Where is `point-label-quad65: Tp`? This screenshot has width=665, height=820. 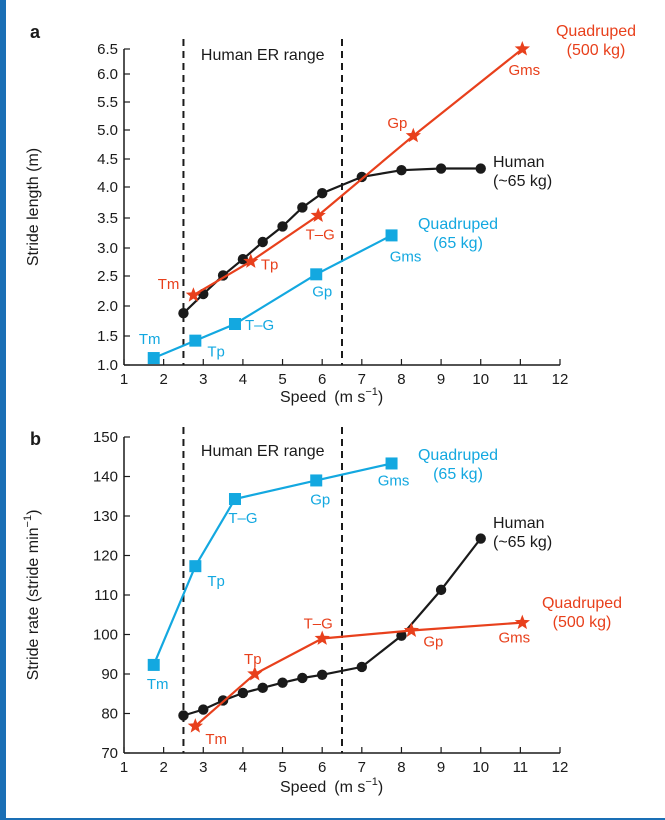
point-label-quad65: Tp is located at coordinates (216, 581).